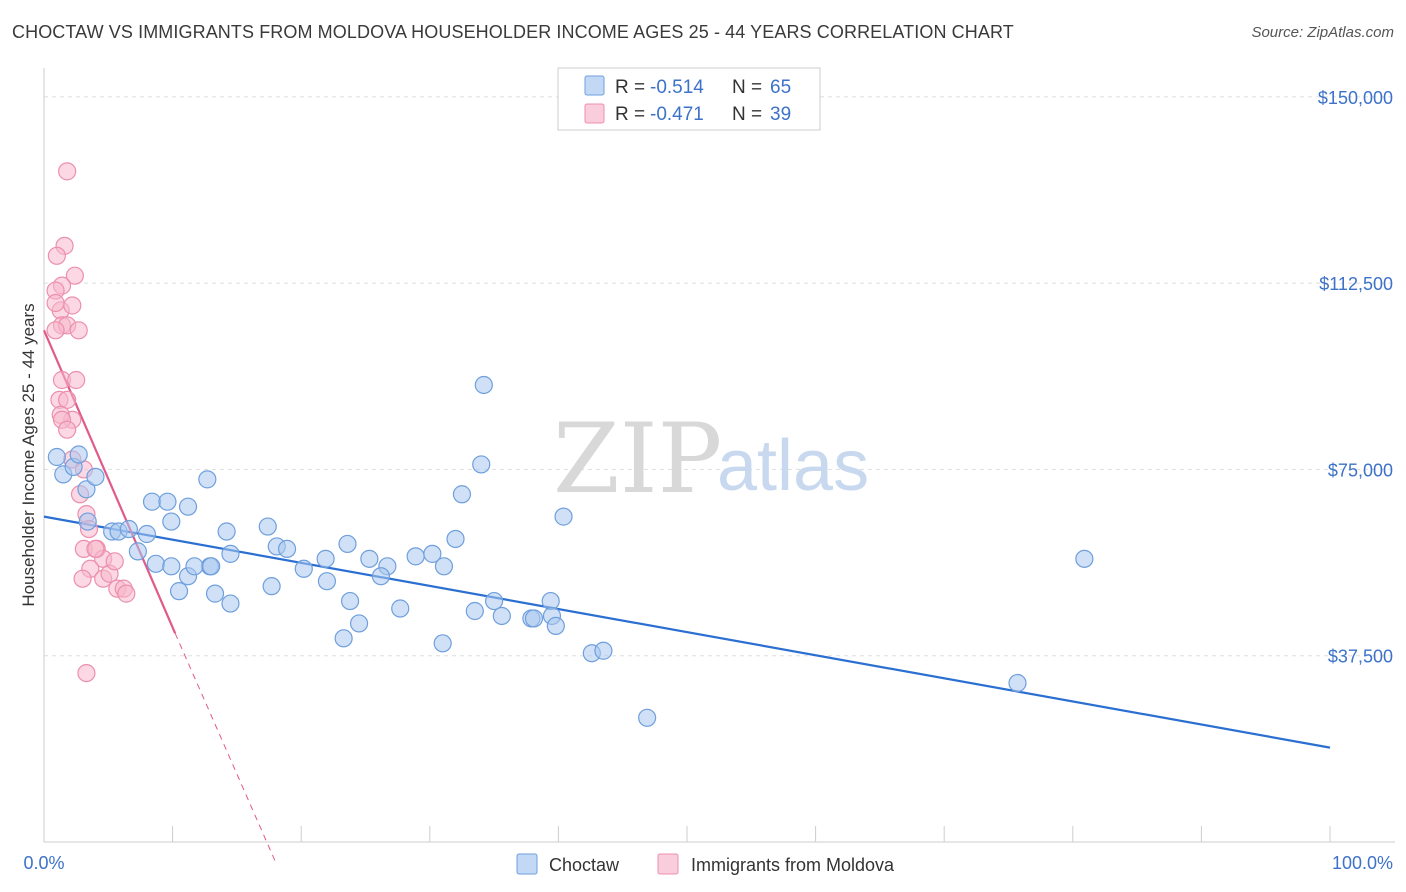 This screenshot has width=1406, height=892. What do you see at coordinates (1360, 657) in the screenshot?
I see `y-tick-label-0: $37,500` at bounding box center [1360, 657].